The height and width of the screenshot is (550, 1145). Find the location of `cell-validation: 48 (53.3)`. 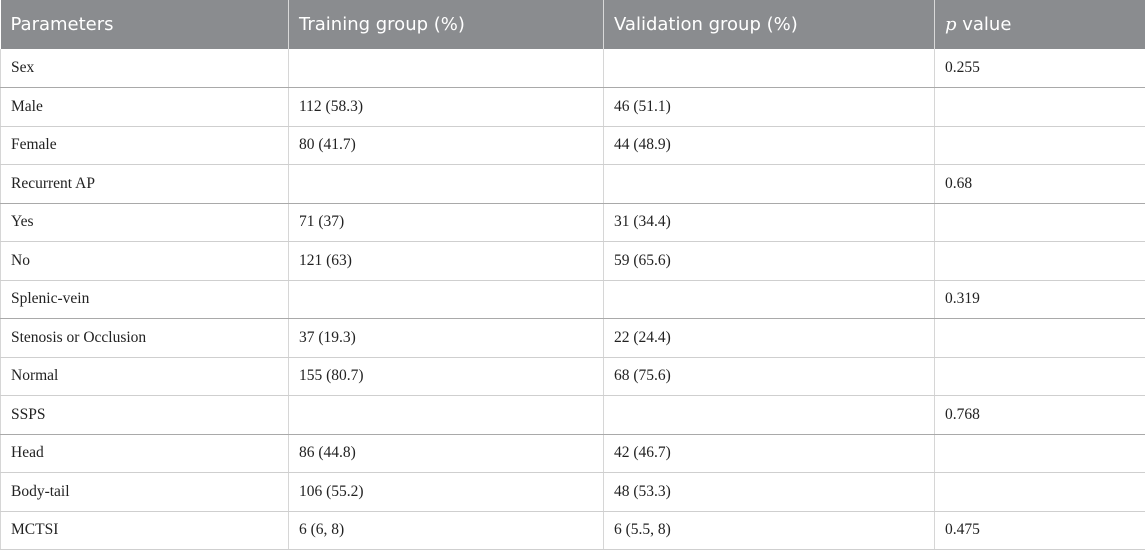

cell-validation: 48 (53.3) is located at coordinates (769, 492).